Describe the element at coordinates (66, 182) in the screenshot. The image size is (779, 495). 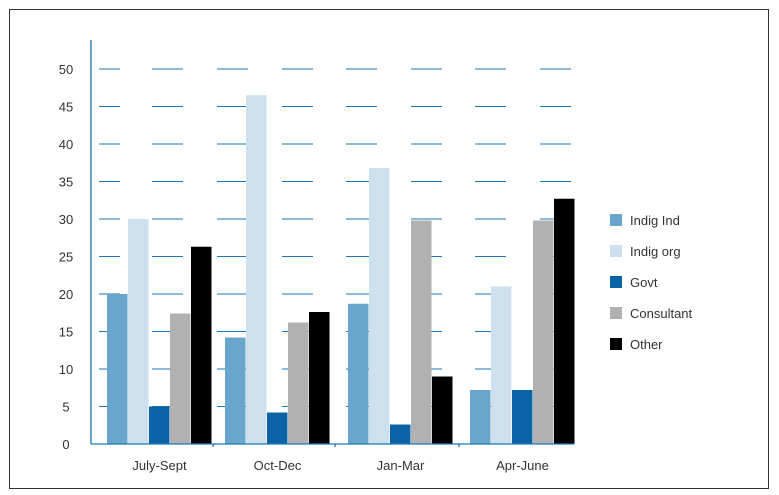
I see `y-tick-label: 35` at that location.